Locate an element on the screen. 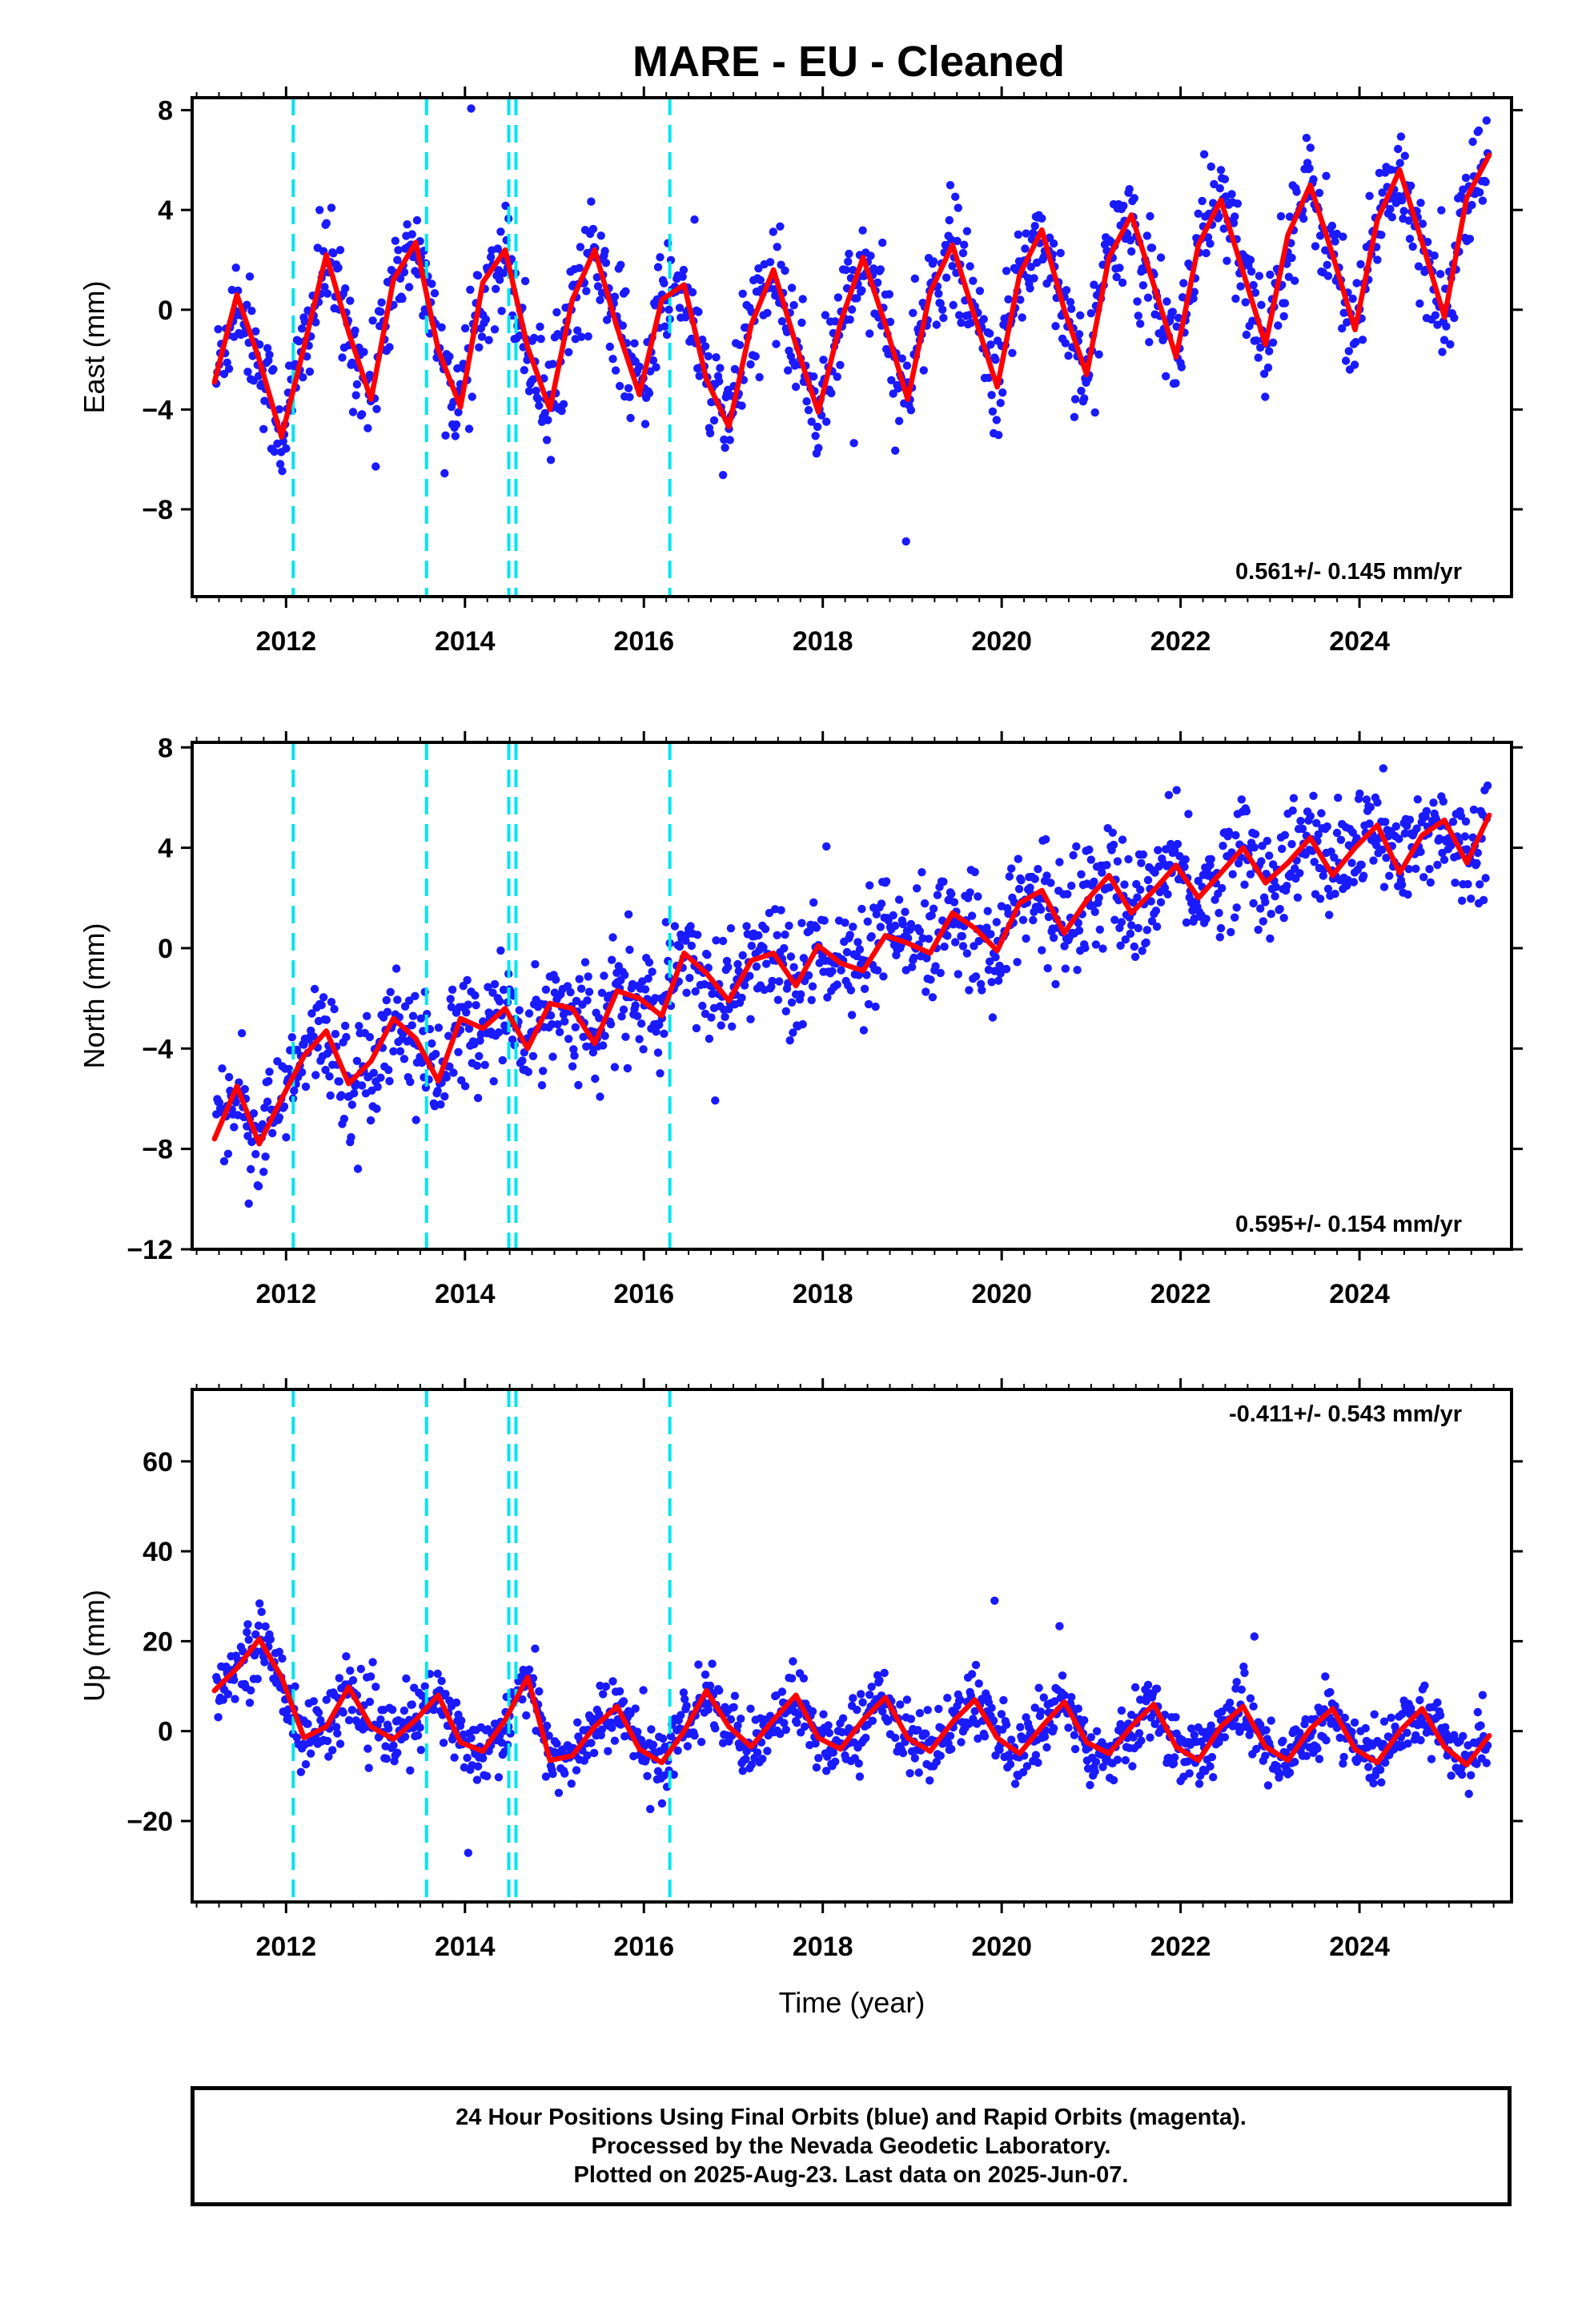 The image size is (1582, 2324). rate-annotation: -0.411+/- 0.543 mm/yr is located at coordinates (1345, 1414).